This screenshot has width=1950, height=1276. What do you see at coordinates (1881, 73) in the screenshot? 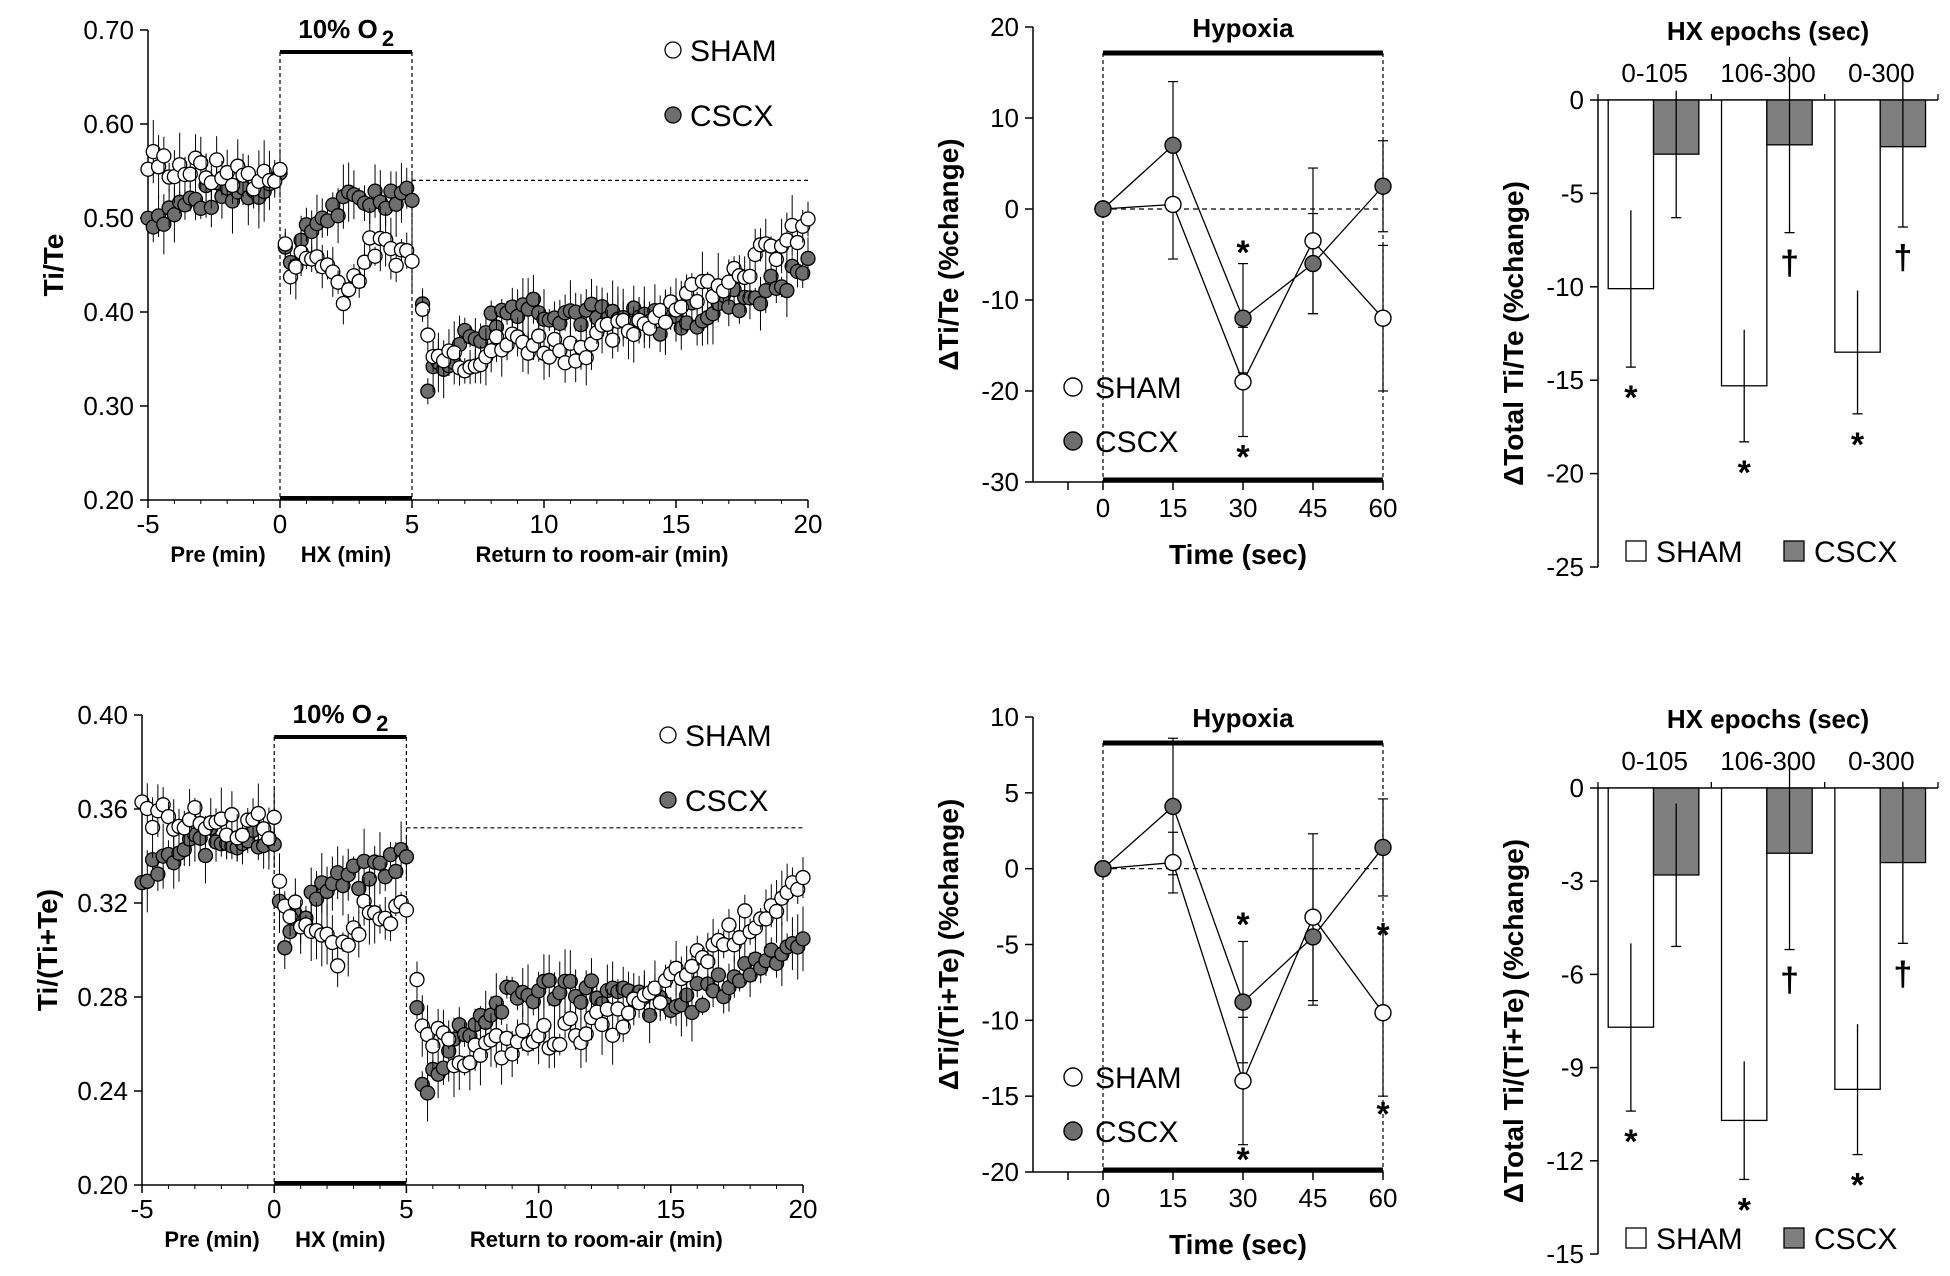
I see `category-label: 0-300` at bounding box center [1881, 73].